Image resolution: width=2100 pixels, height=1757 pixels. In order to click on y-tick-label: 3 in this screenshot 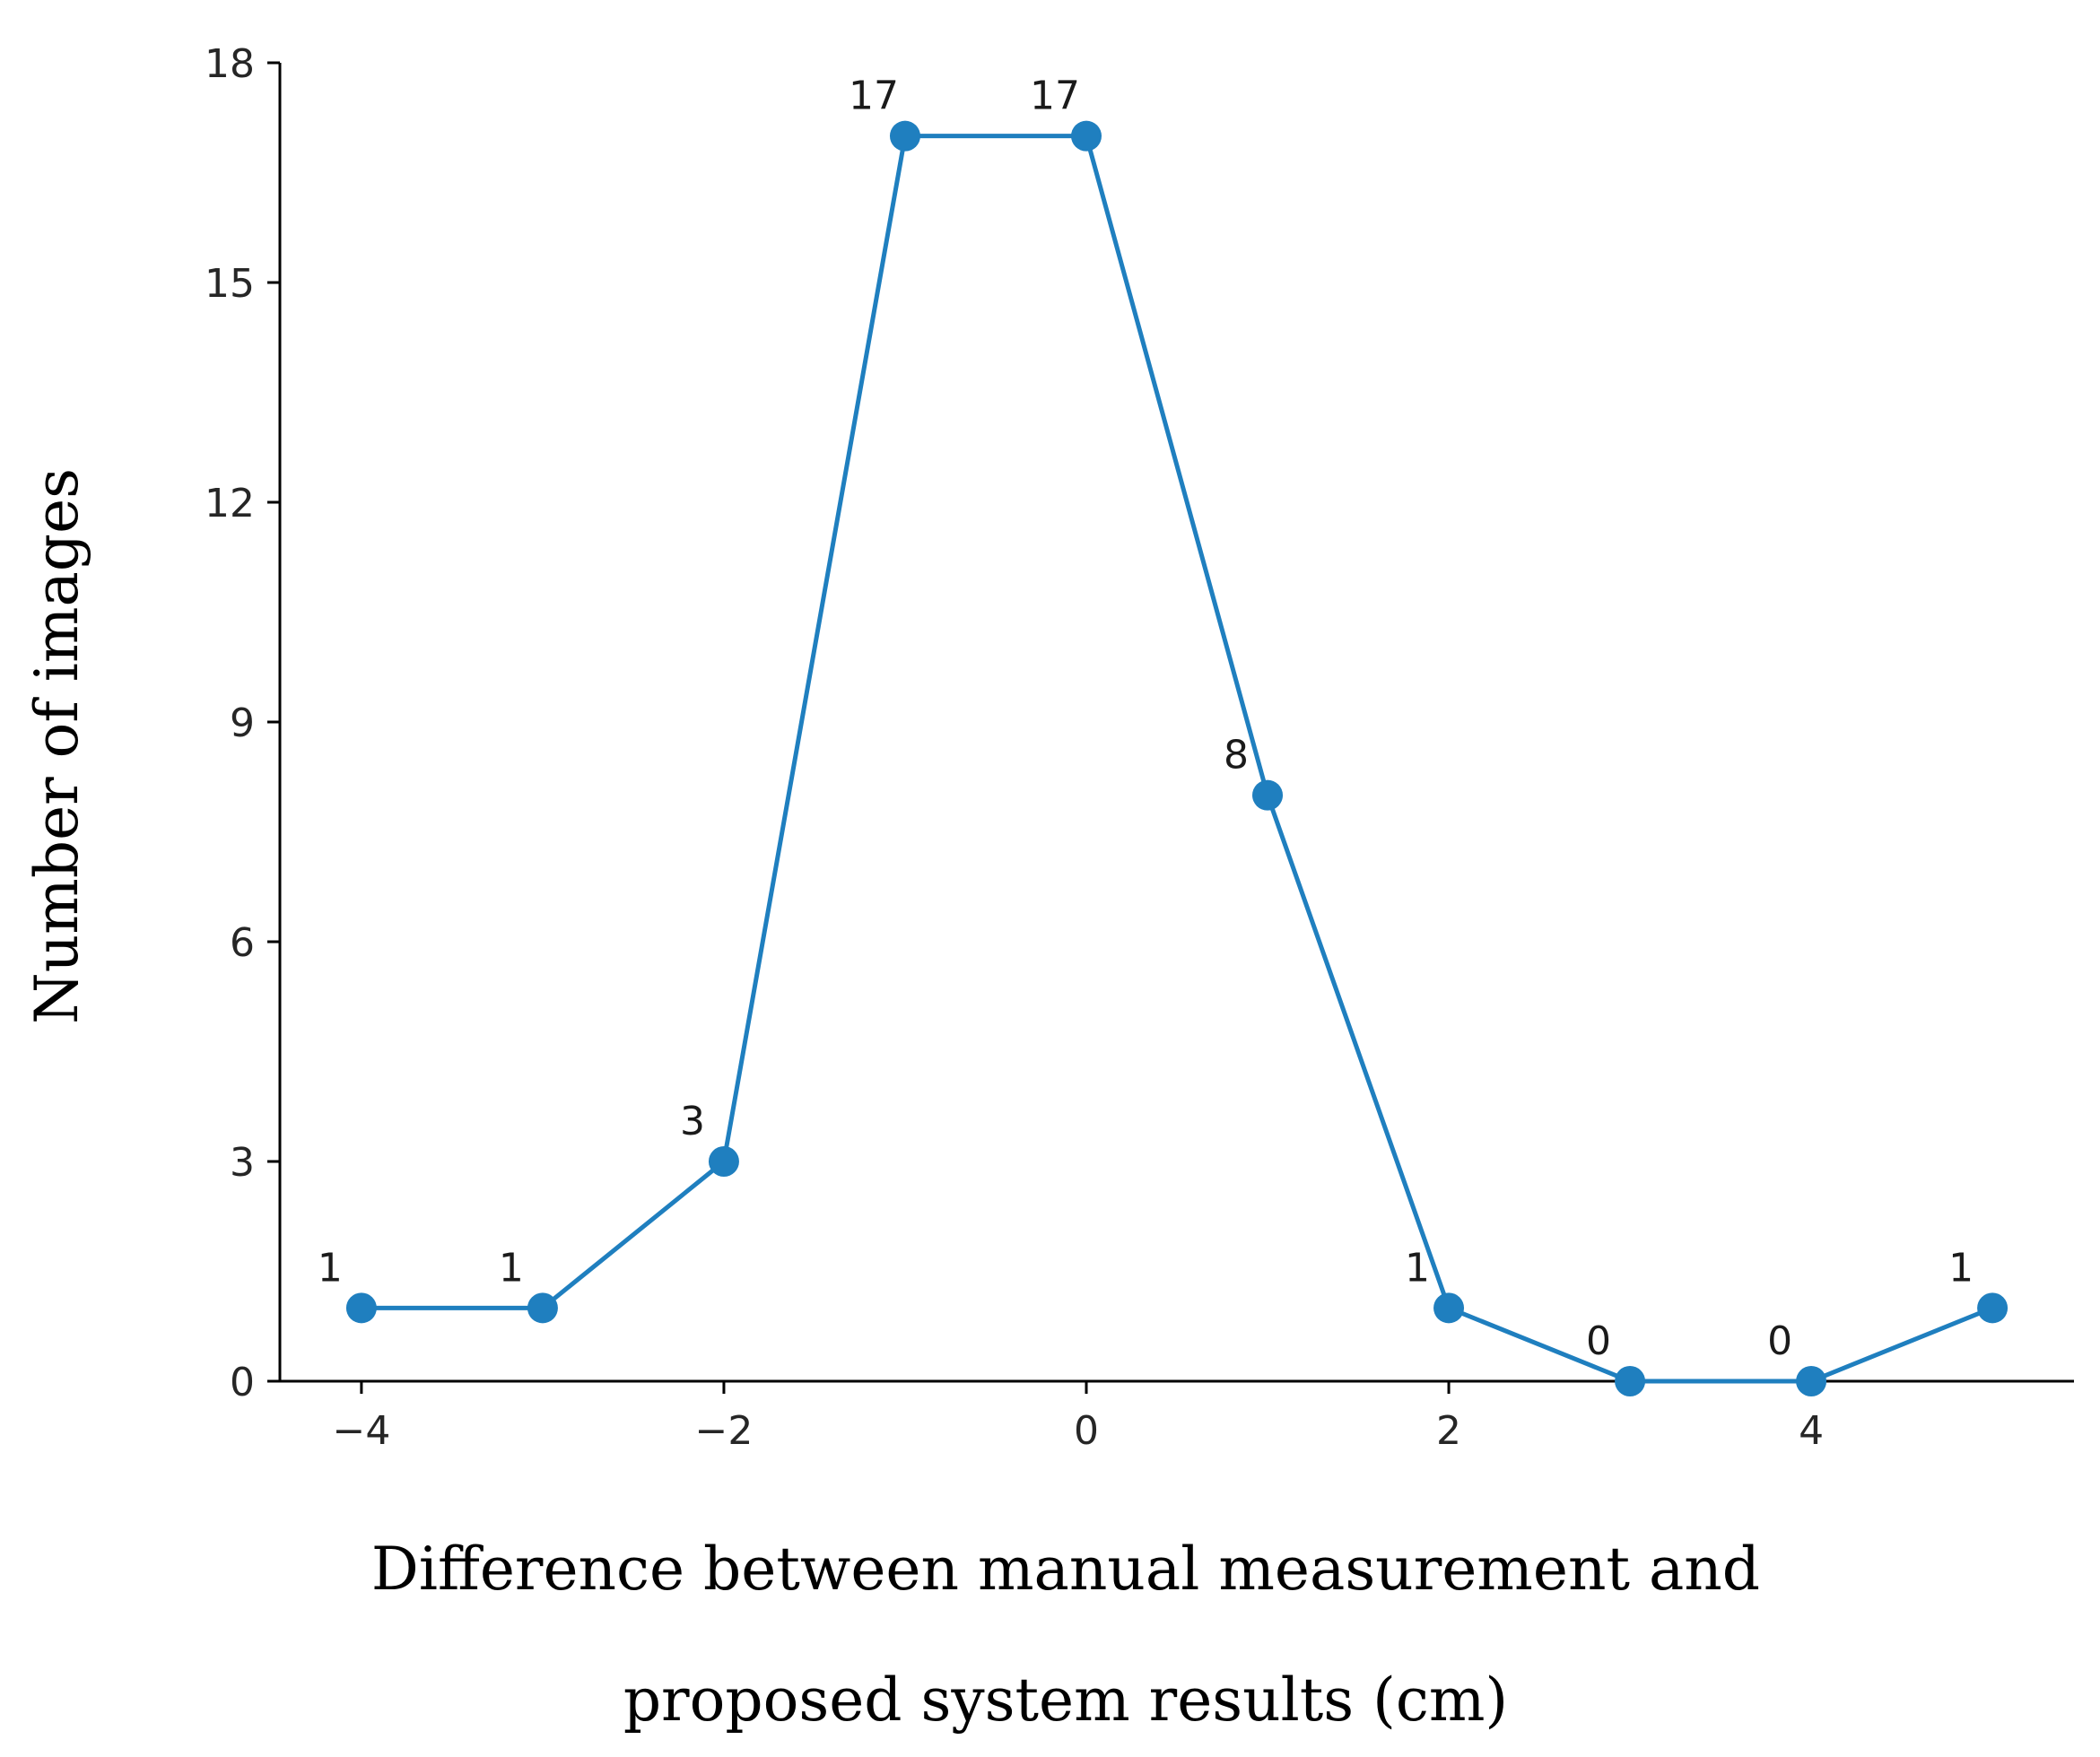, I will do `click(243, 1163)`.